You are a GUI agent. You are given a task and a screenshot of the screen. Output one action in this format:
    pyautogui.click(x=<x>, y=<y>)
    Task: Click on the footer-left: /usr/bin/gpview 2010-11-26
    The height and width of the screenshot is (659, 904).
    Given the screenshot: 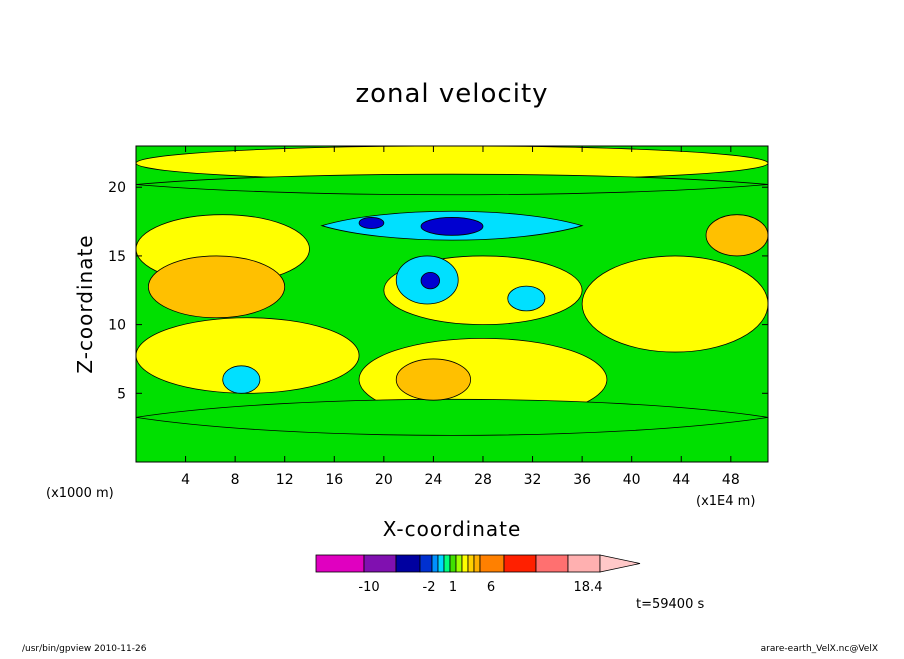 What is the action you would take?
    pyautogui.click(x=84, y=649)
    